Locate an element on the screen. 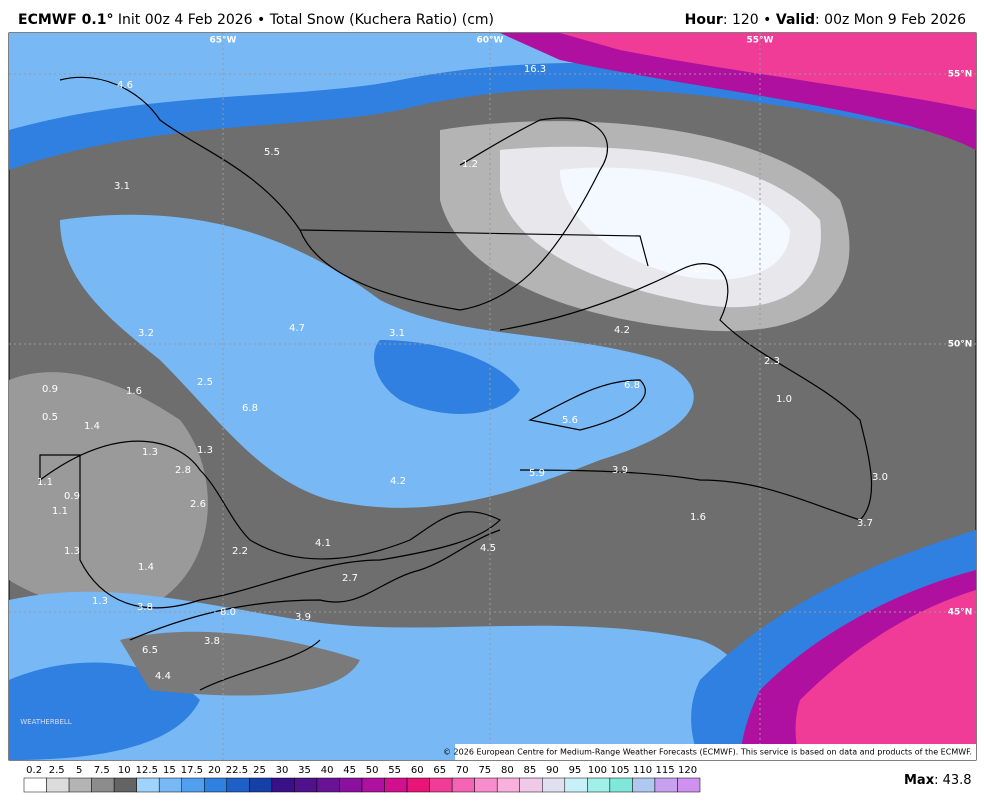 This screenshot has height=812, width=984. value-label: 2.2 is located at coordinates (240, 551).